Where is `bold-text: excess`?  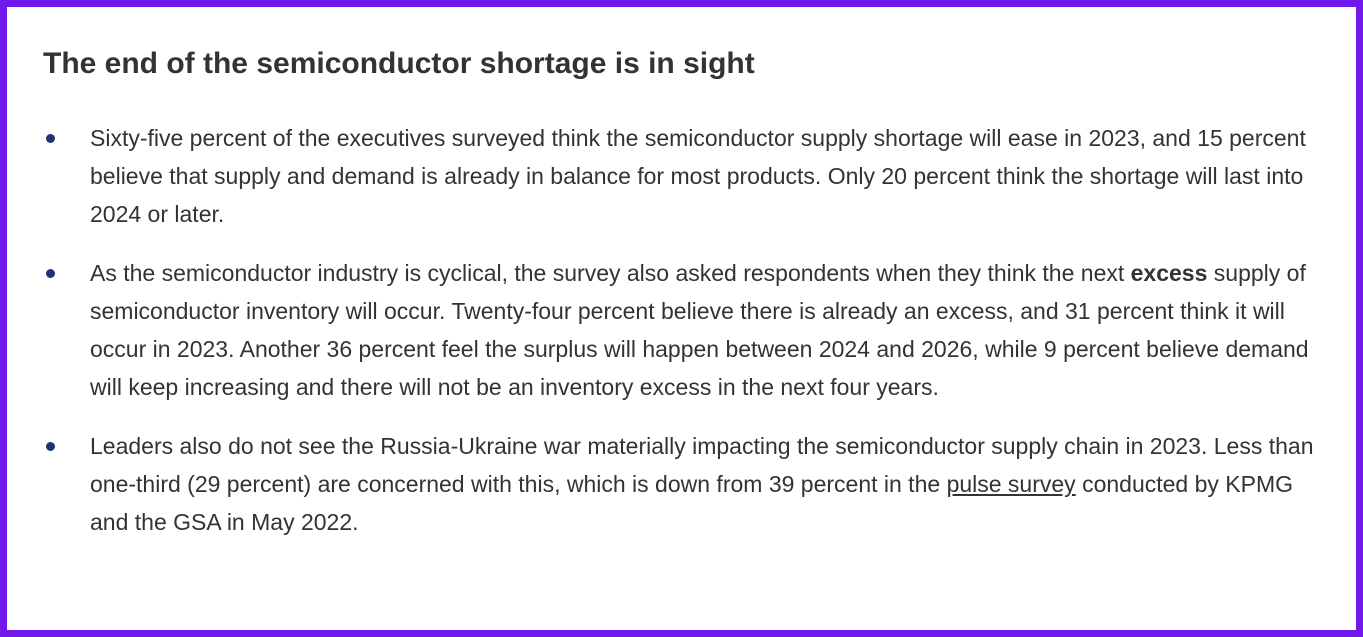 bold-text: excess is located at coordinates (1169, 273).